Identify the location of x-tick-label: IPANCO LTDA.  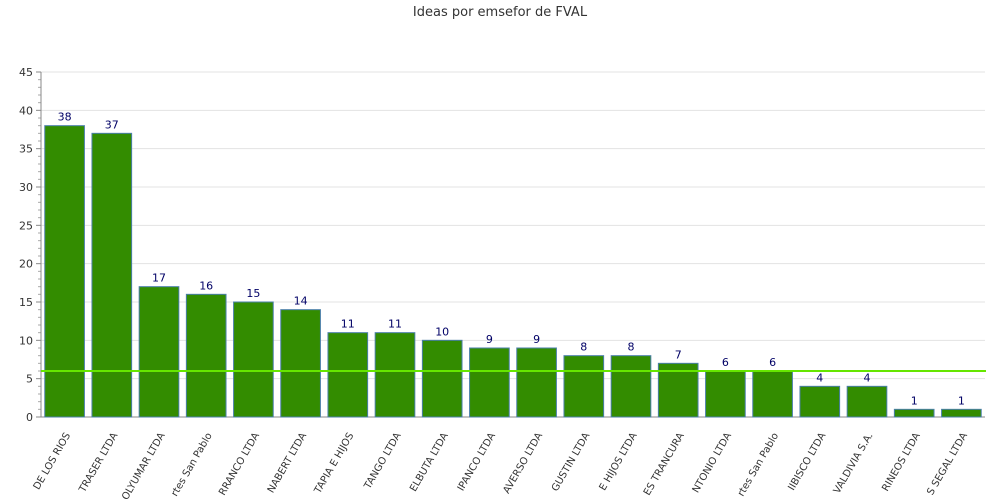
(477, 462).